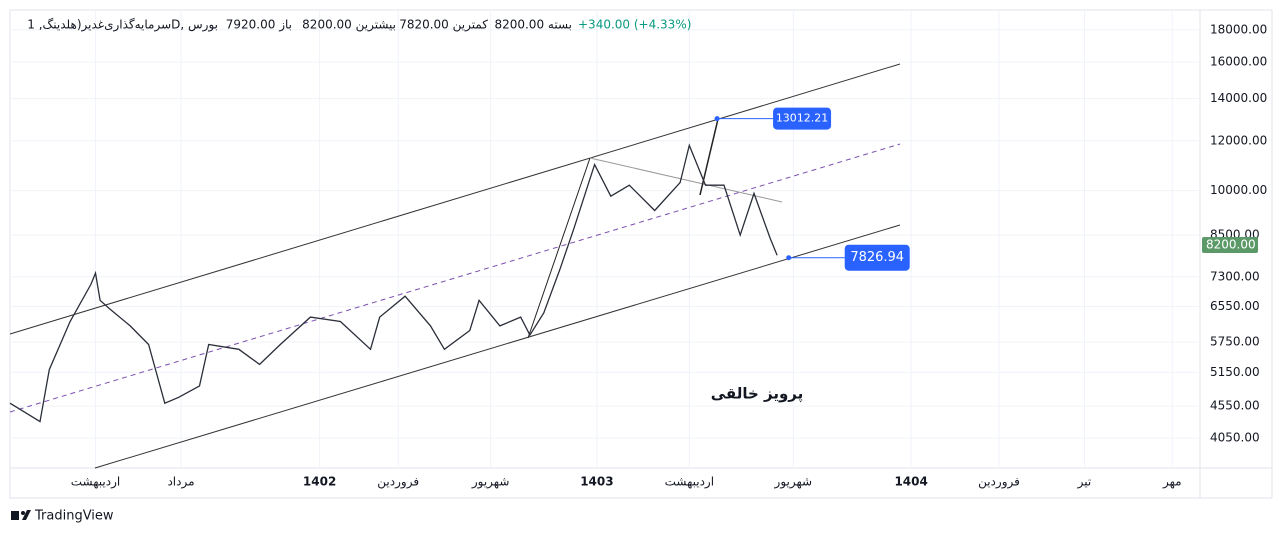 This screenshot has width=1280, height=539. What do you see at coordinates (533, 25) in the screenshot?
I see `close: بسته 8200.00` at bounding box center [533, 25].